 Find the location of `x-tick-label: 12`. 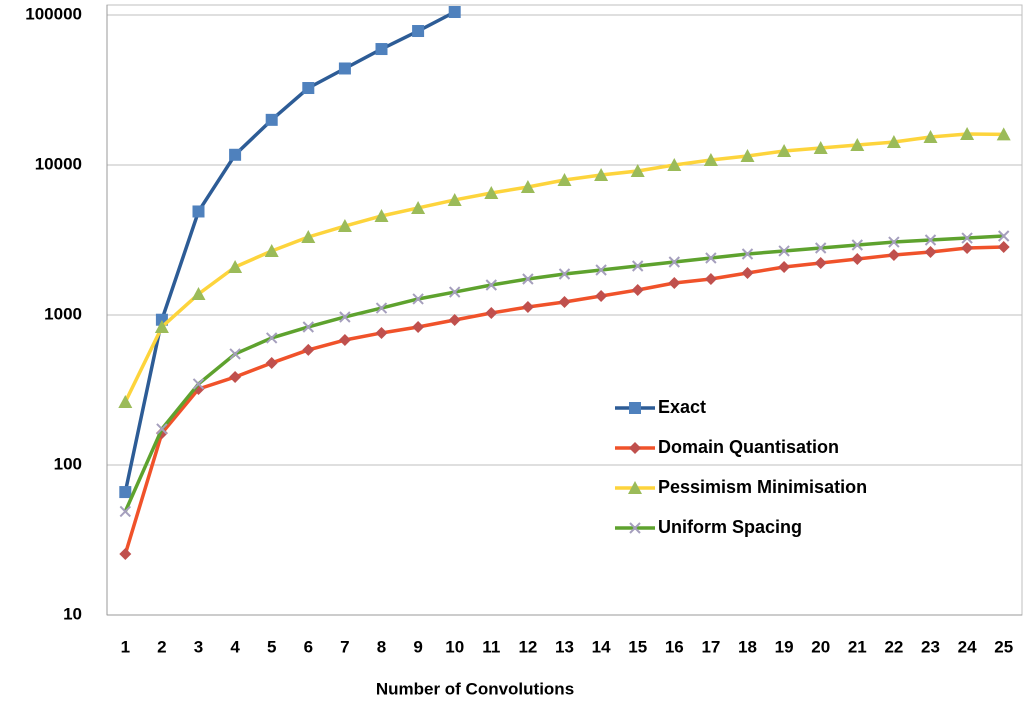

x-tick-label: 12 is located at coordinates (527, 646).